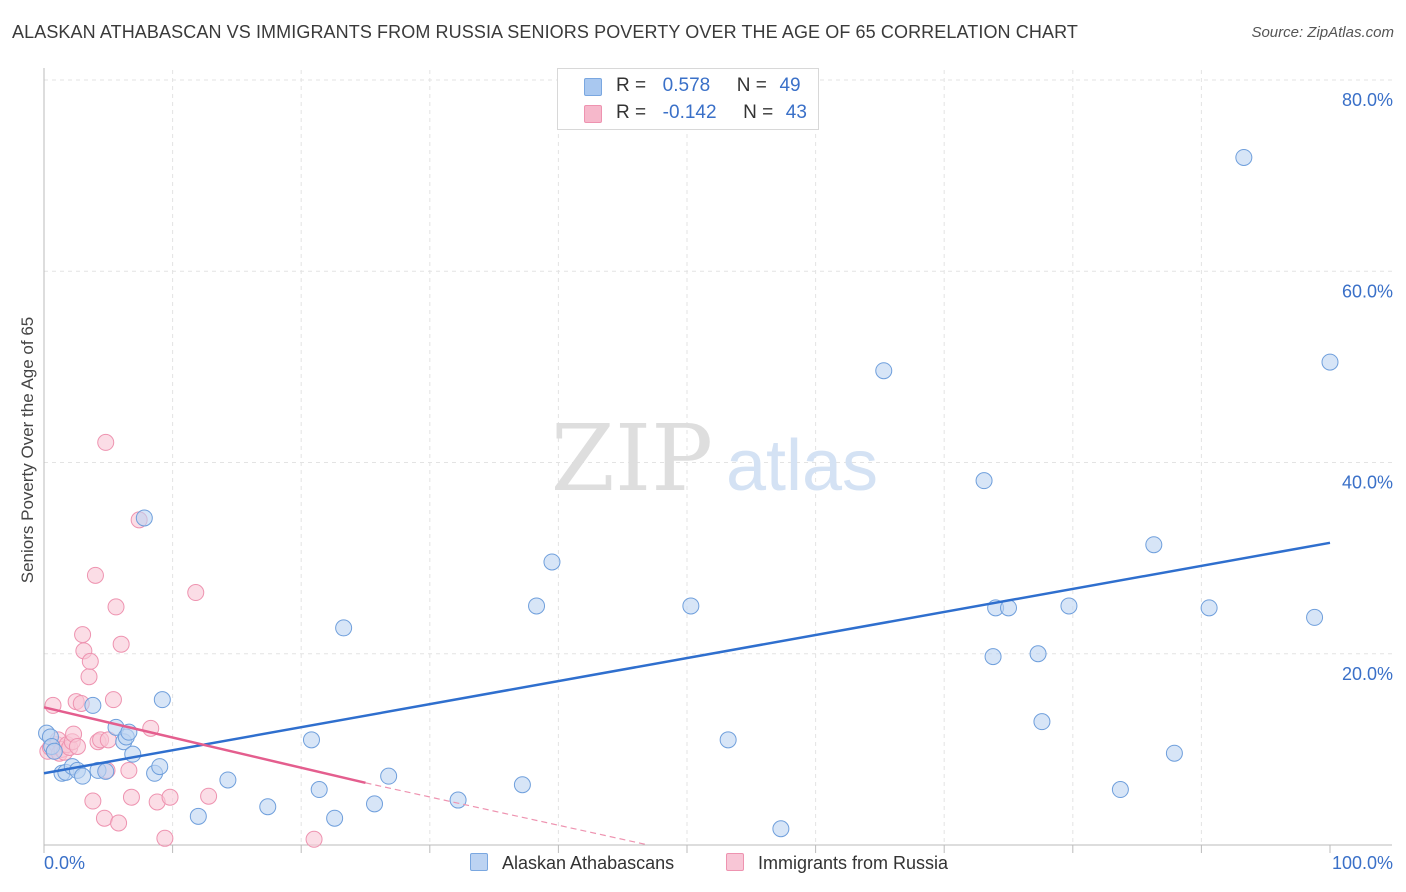  What do you see at coordinates (686, 85) in the screenshot?
I see `r-value: 0.578` at bounding box center [686, 85].